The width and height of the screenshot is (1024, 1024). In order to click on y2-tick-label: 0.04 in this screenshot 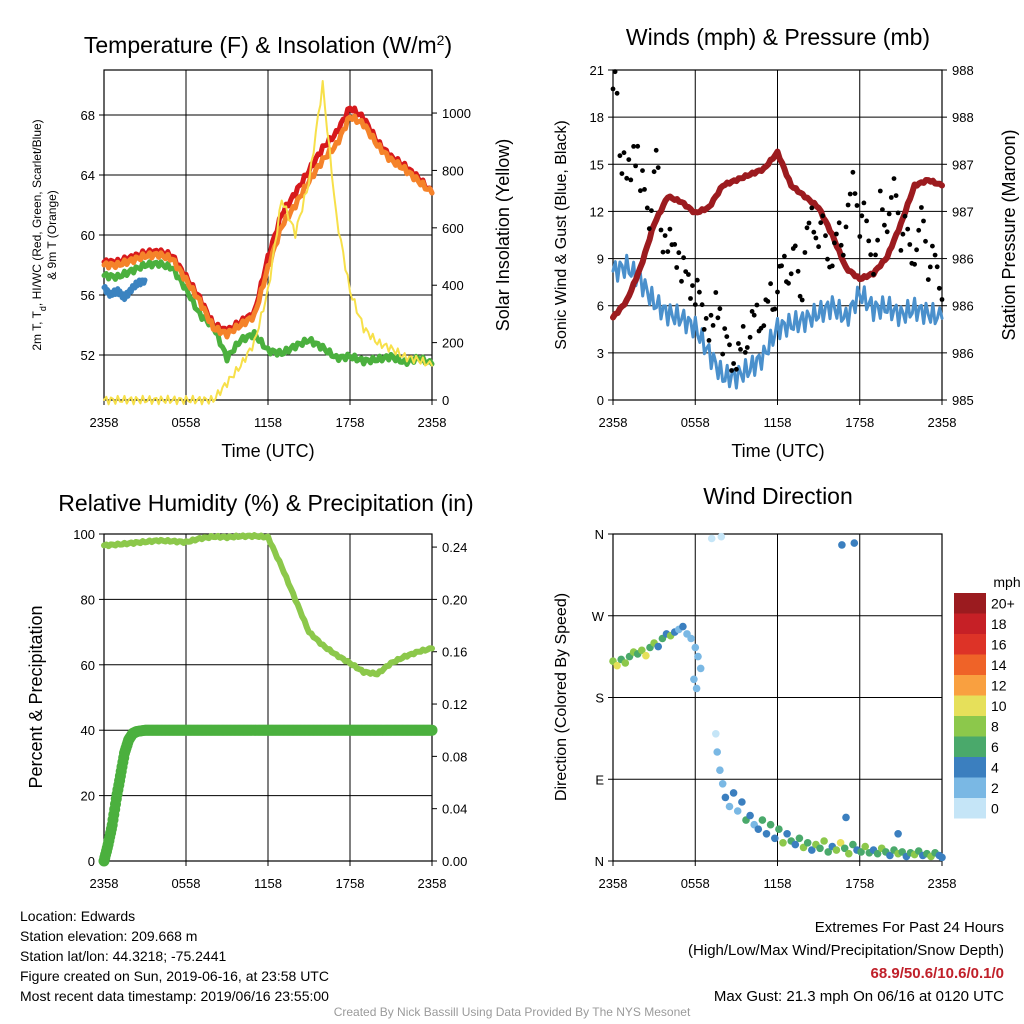, I will do `click(454, 809)`.